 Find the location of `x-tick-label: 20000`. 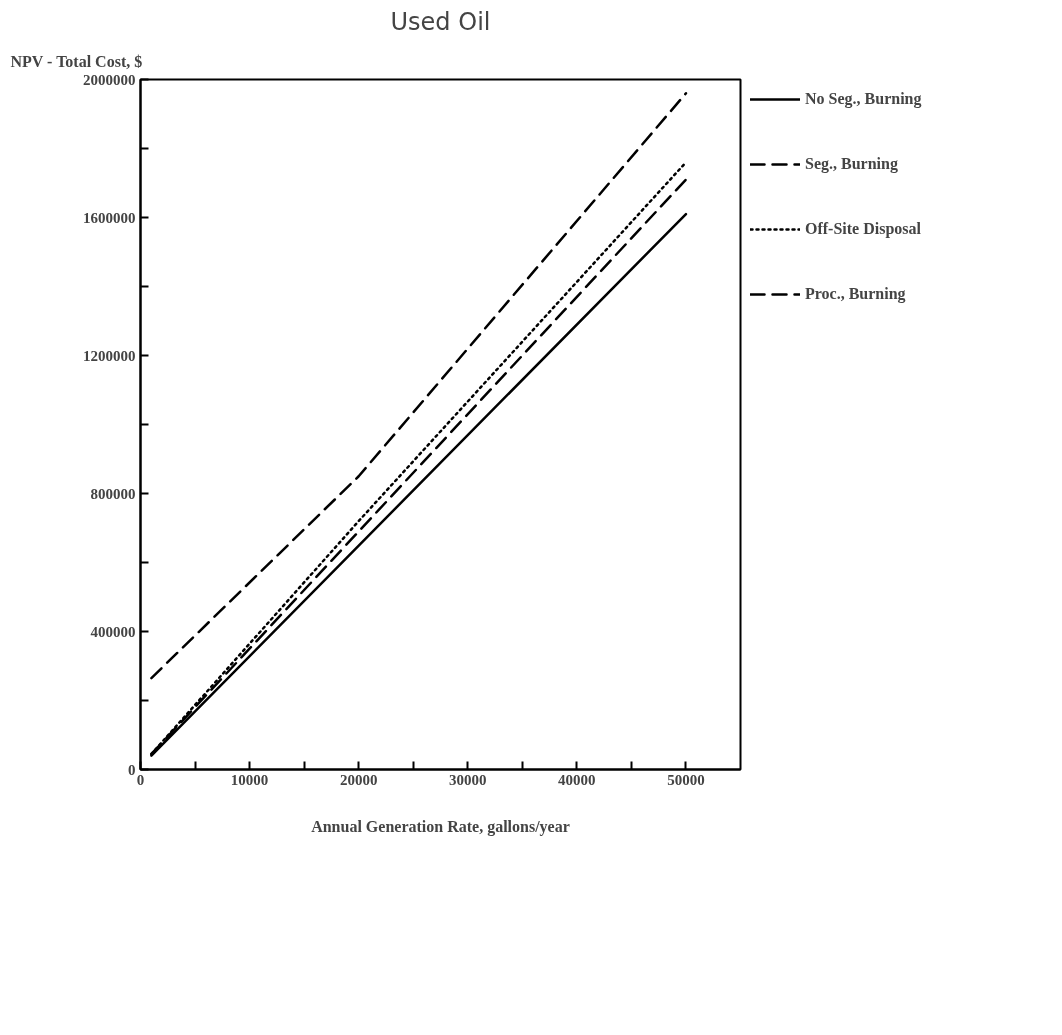

x-tick-label: 20000 is located at coordinates (358, 779).